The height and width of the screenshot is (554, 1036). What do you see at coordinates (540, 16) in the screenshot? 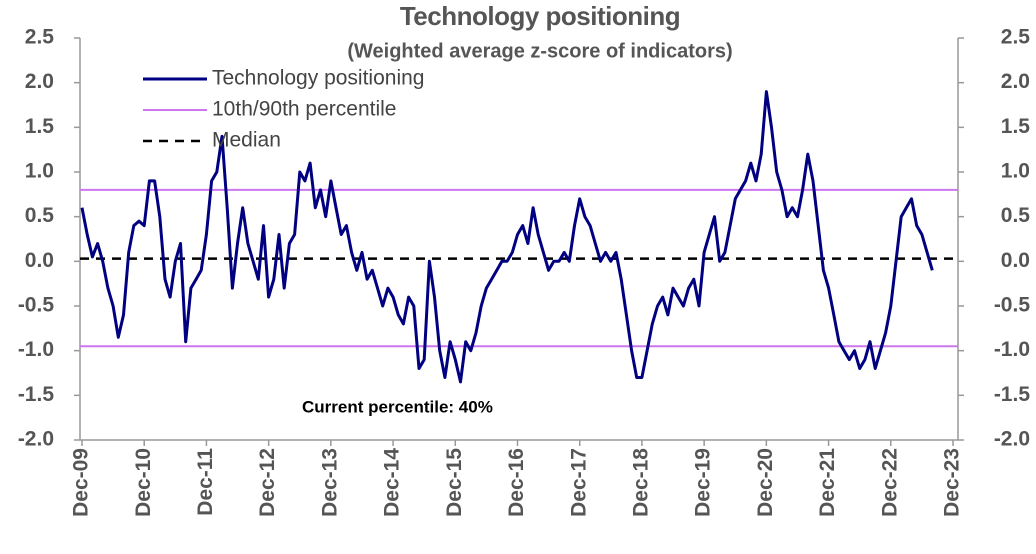
I see `chart-title: Technology positioning` at bounding box center [540, 16].